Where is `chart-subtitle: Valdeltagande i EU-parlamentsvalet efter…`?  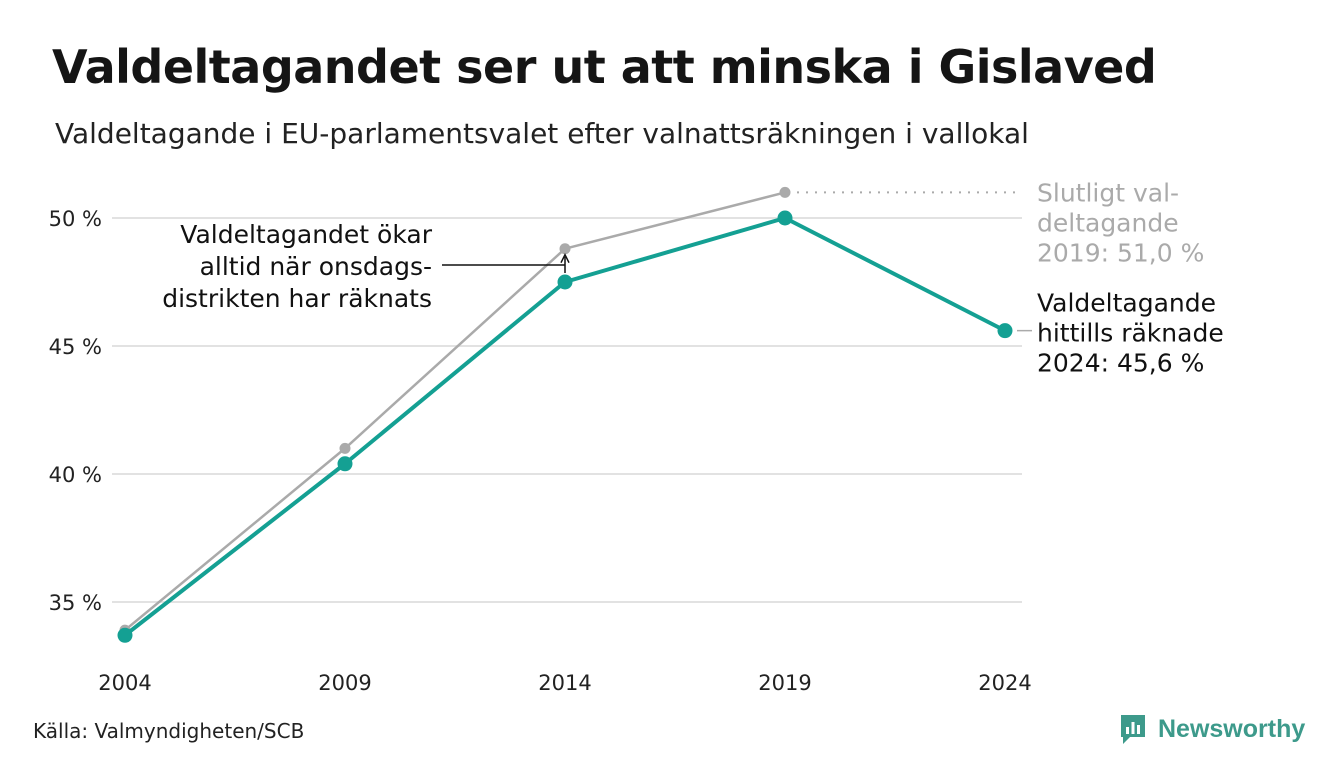
chart-subtitle: Valdeltagande i EU-parlamentsvalet efter… is located at coordinates (542, 133).